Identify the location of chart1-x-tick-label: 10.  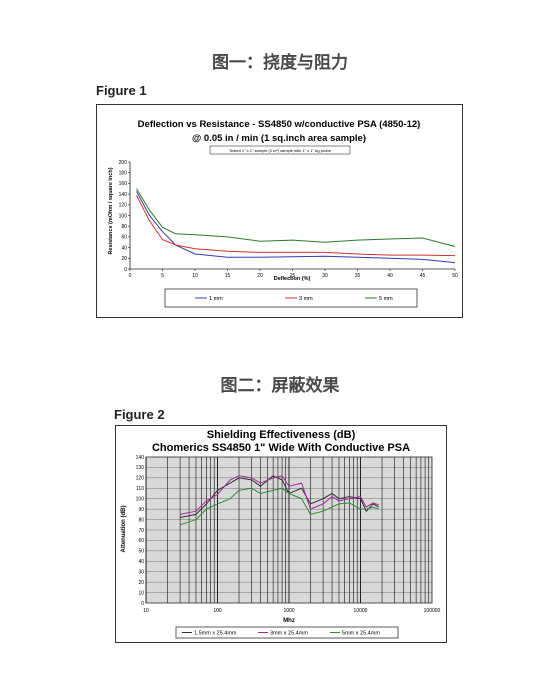
(195, 276).